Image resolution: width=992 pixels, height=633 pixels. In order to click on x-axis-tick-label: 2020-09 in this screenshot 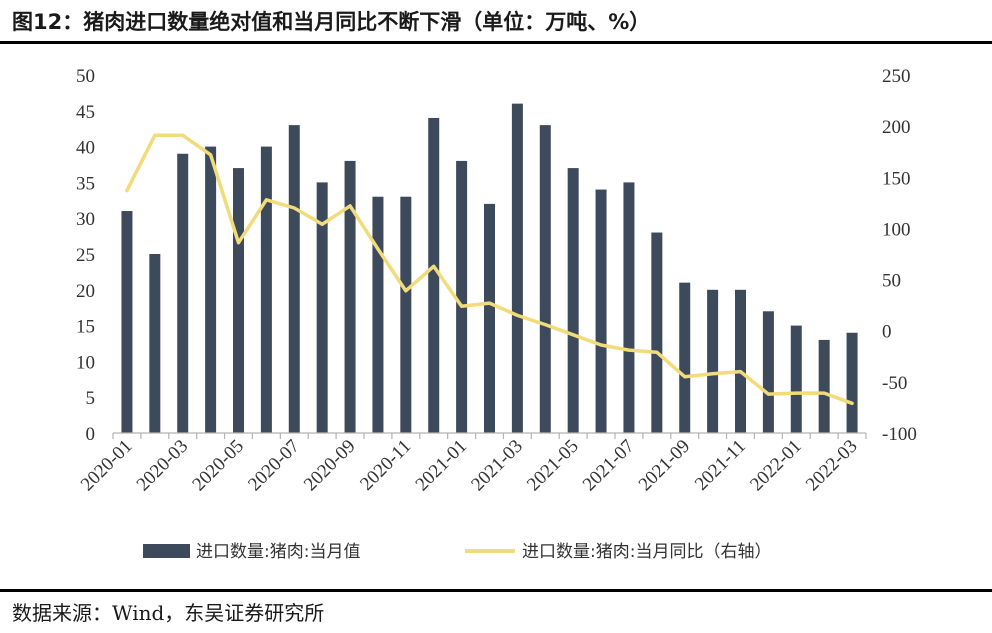, I will do `click(330, 466)`.